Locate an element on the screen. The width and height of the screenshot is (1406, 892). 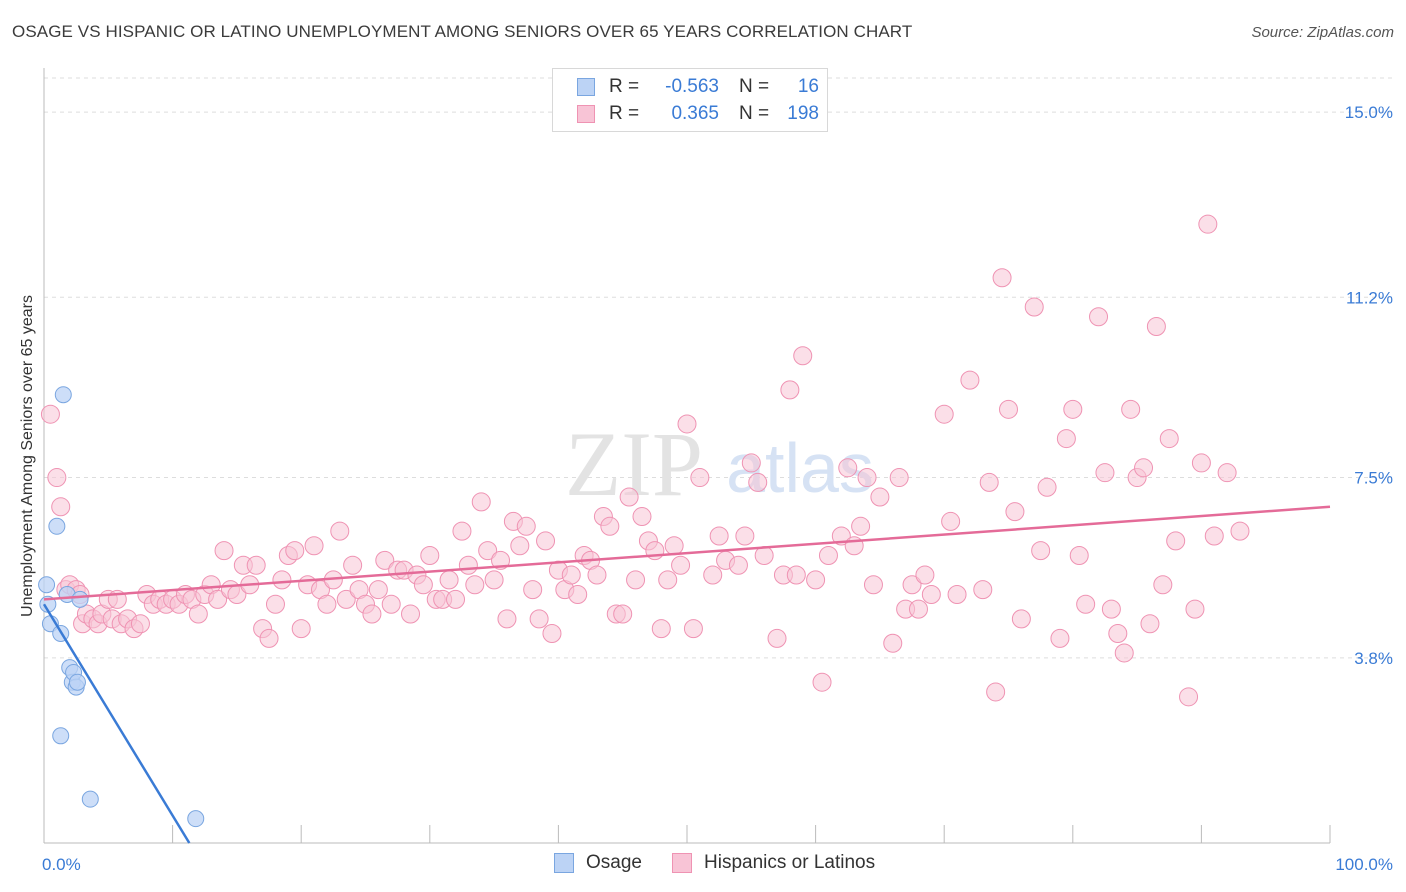
x-tick-label-min: 0.0% is located at coordinates (61, 864).